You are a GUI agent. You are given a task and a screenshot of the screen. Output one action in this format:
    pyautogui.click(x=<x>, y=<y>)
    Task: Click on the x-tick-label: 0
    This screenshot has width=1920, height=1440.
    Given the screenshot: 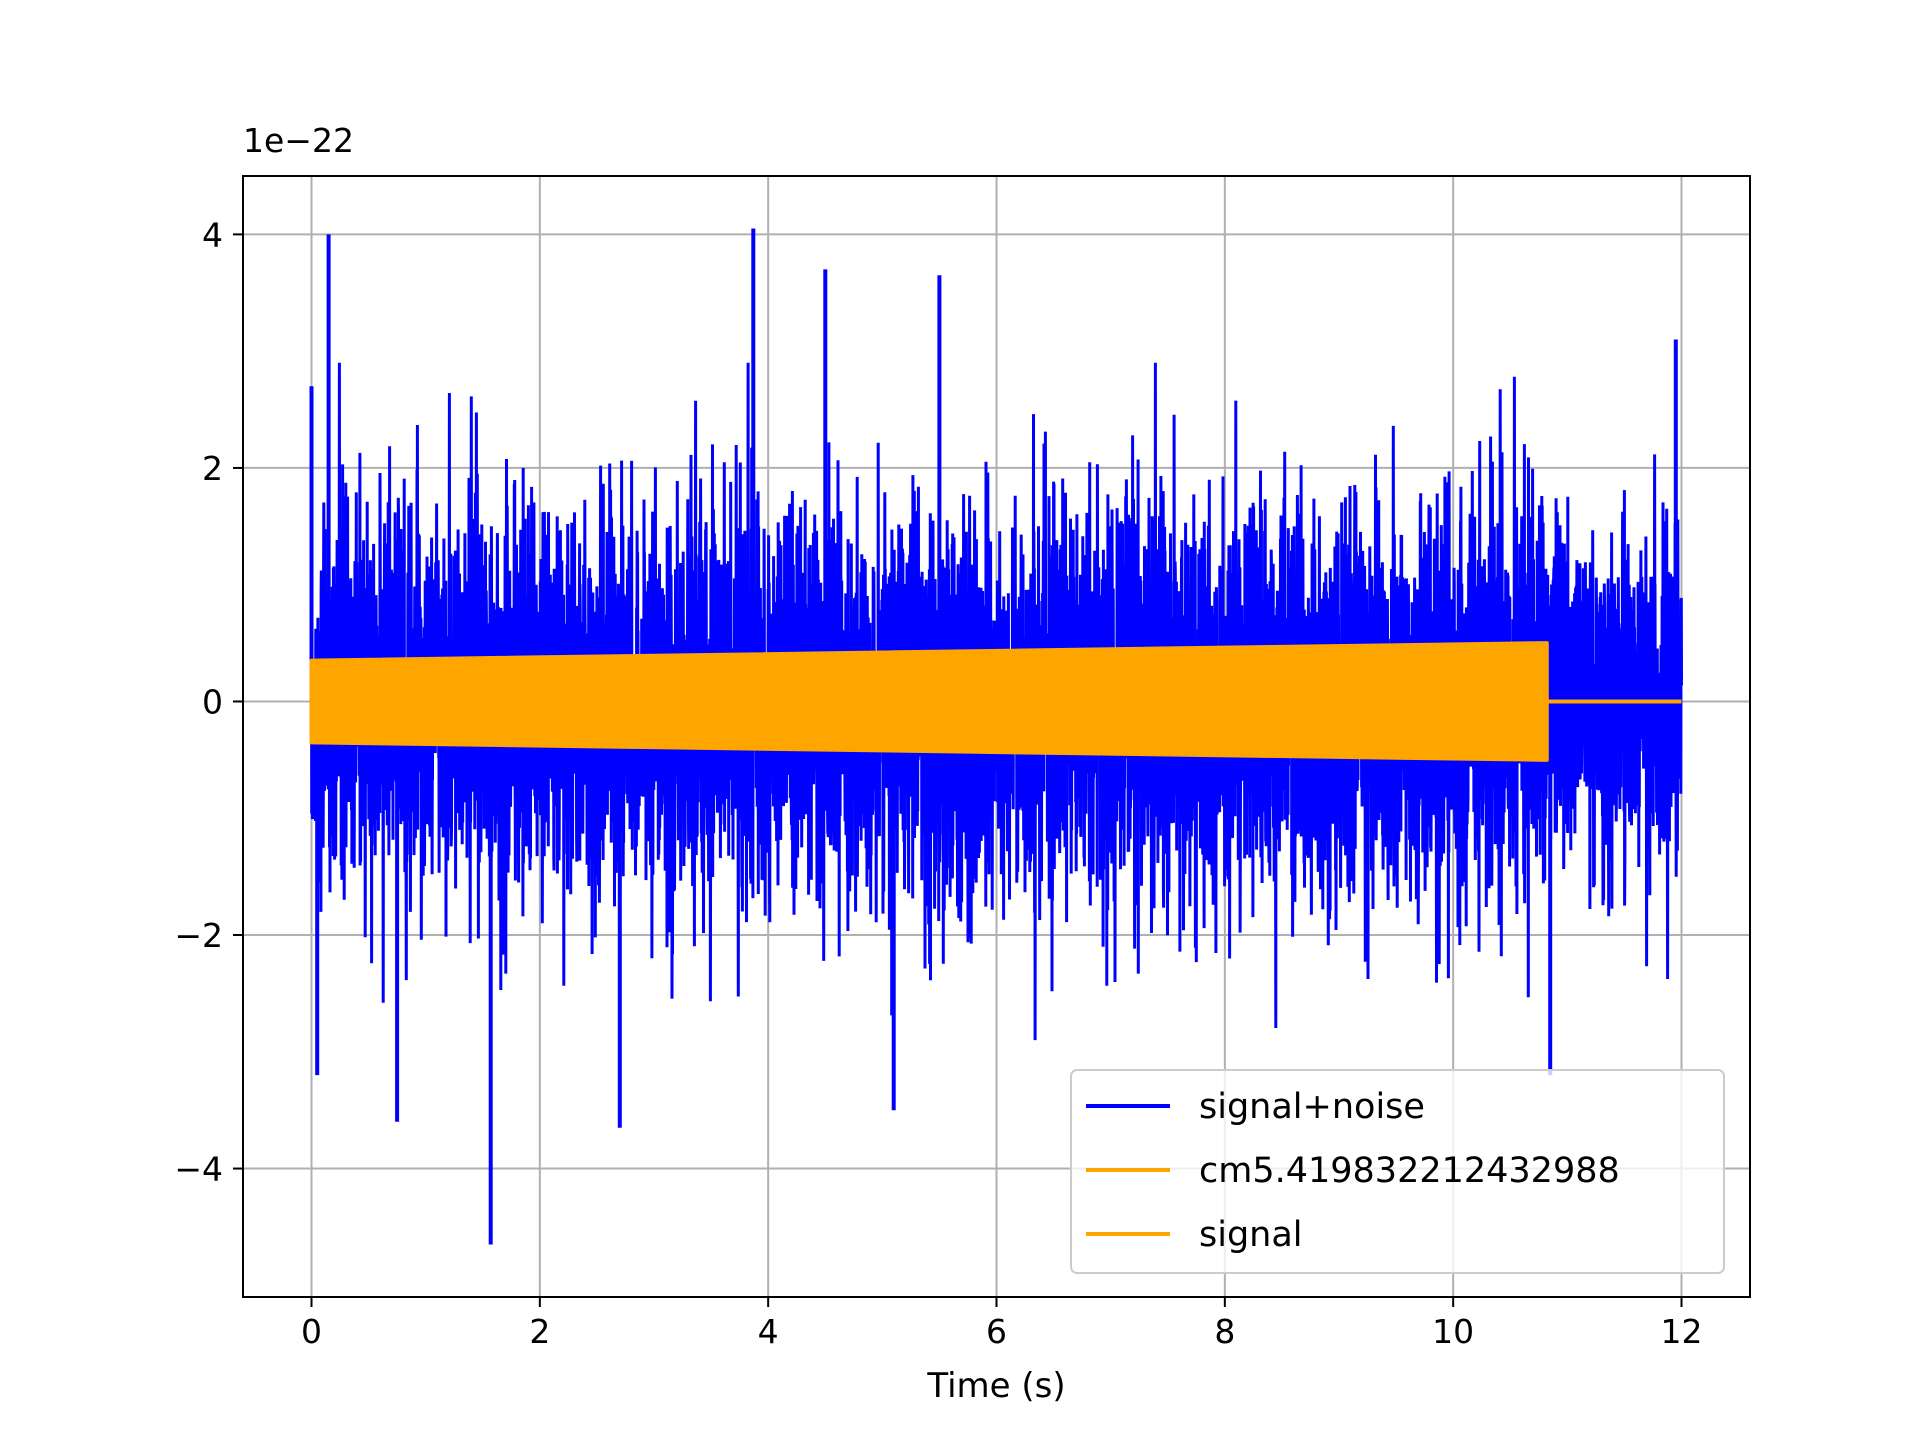 What is the action you would take?
    pyautogui.click(x=311, y=1331)
    